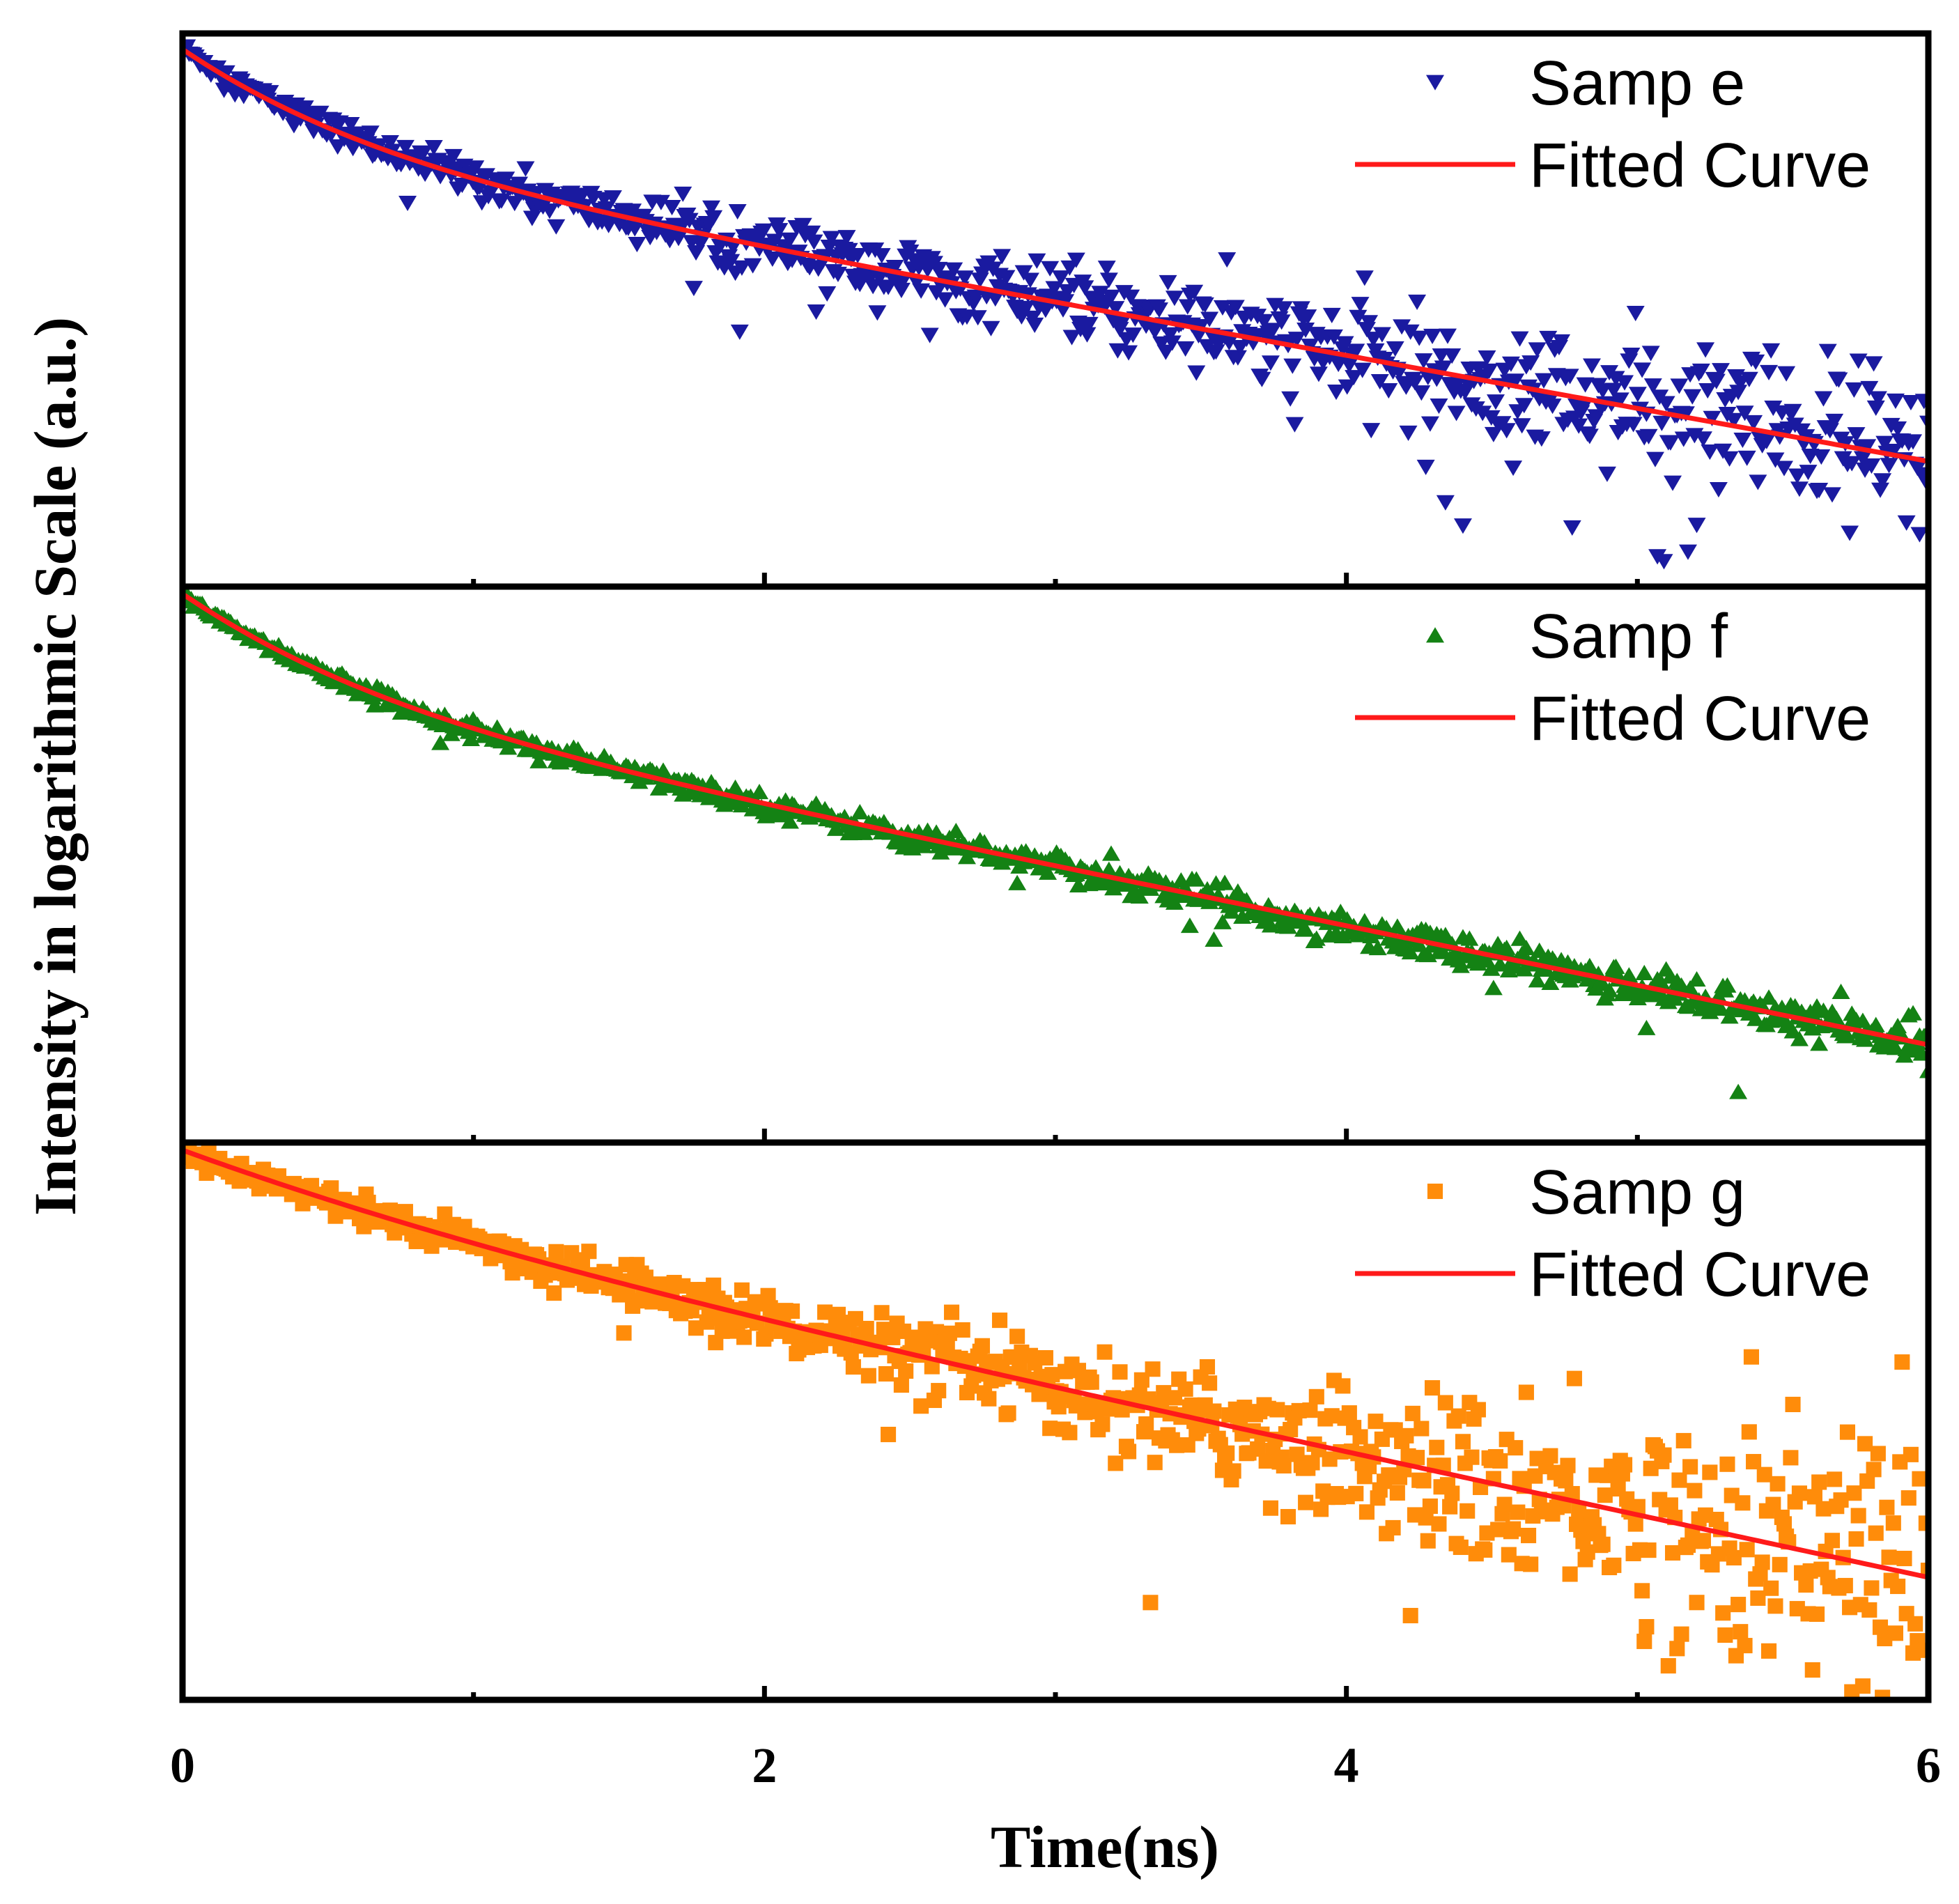  Describe the element at coordinates (1637, 1193) in the screenshot. I see `legend-label-sample: Samp g` at that location.